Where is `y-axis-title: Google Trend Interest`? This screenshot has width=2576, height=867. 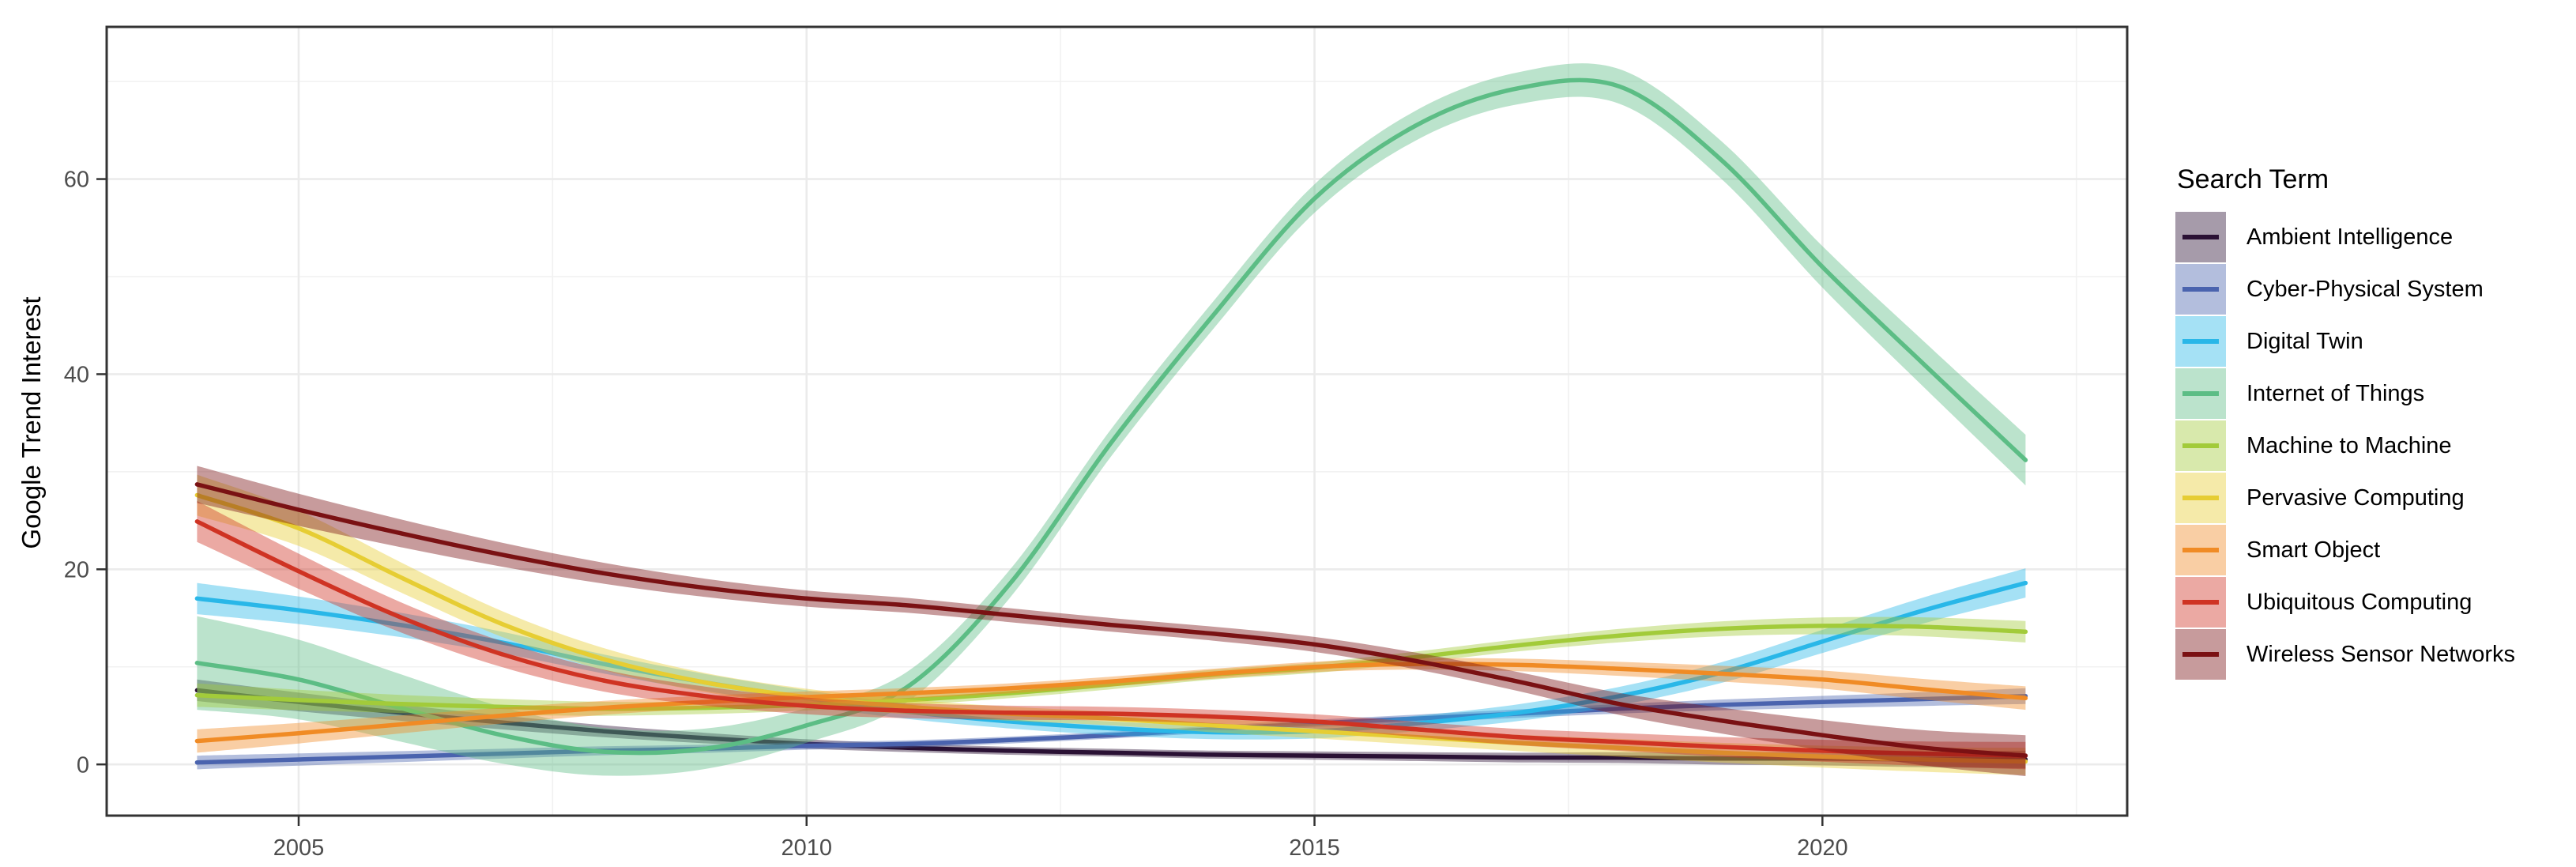
y-axis-title: Google Trend Interest is located at coordinates (31, 422).